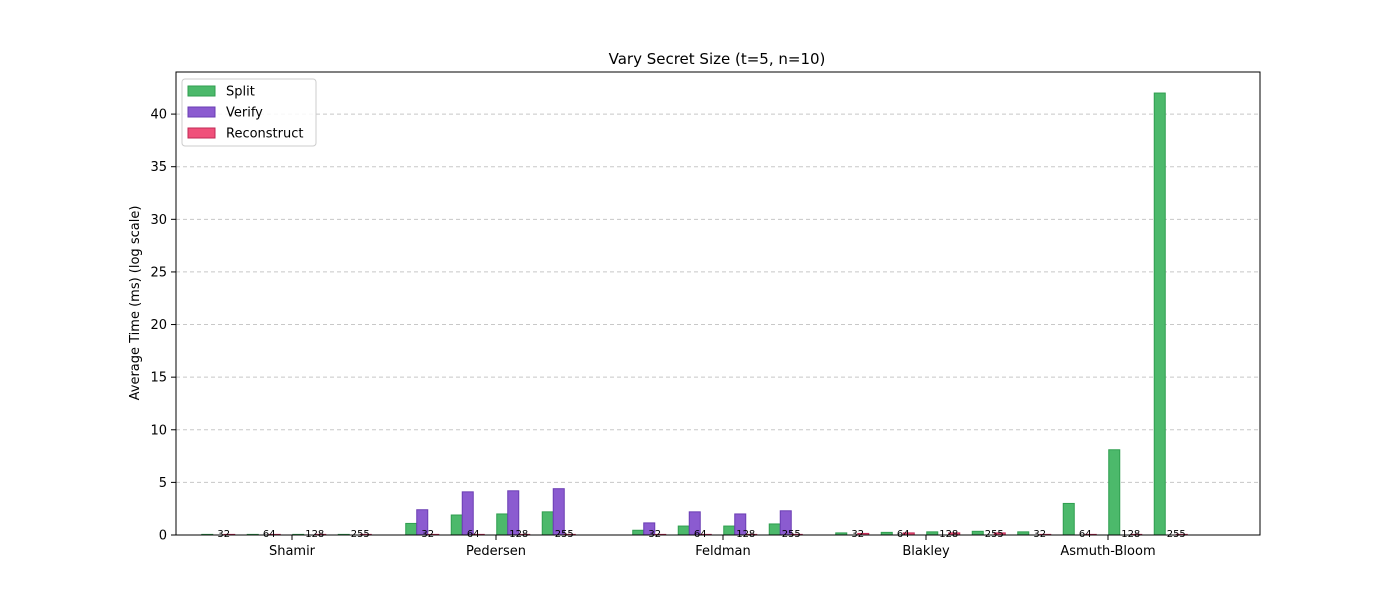  I want to click on legend-label-reconstruct: Reconstruct, so click(265, 134).